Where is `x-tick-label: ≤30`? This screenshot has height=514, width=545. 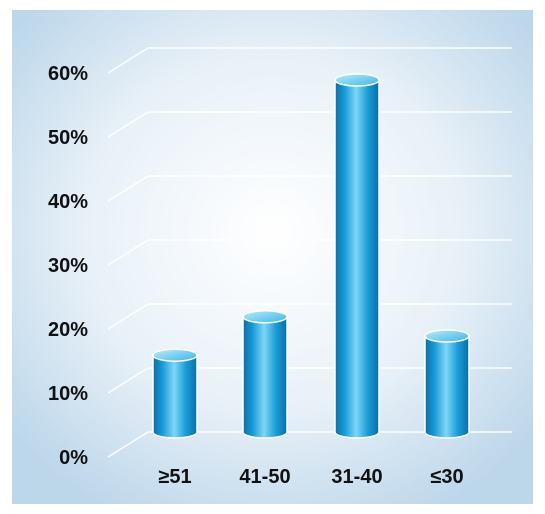
x-tick-label: ≤30 is located at coordinates (446, 477).